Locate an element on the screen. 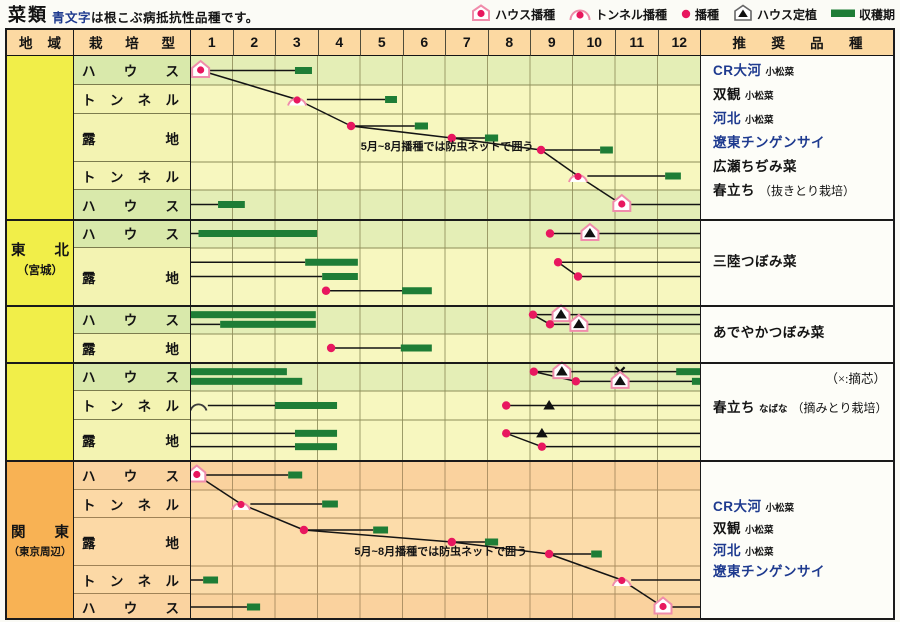  month-header-cell: 3 is located at coordinates (296, 42).